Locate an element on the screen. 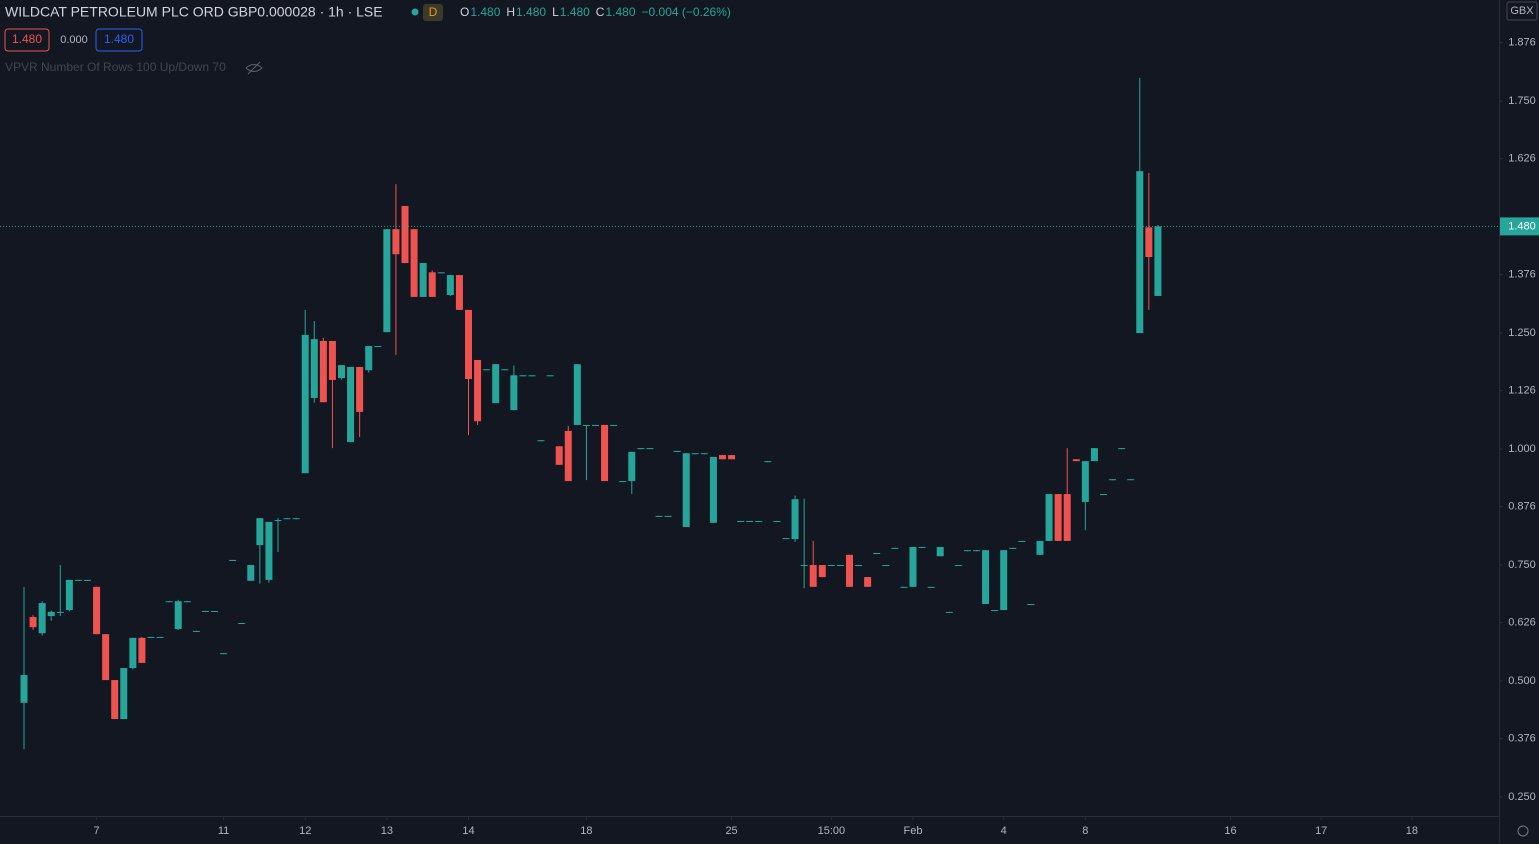  x-tick-label: 8 is located at coordinates (1085, 831).